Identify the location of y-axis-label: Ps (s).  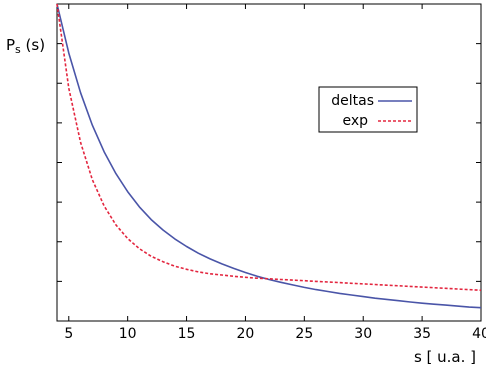
(25, 46).